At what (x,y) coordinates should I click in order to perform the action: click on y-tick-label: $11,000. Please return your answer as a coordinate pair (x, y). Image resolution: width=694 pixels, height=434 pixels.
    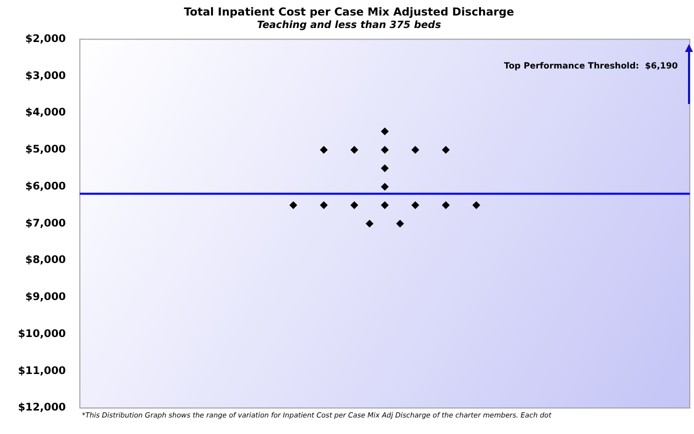
    Looking at the image, I should click on (42, 370).